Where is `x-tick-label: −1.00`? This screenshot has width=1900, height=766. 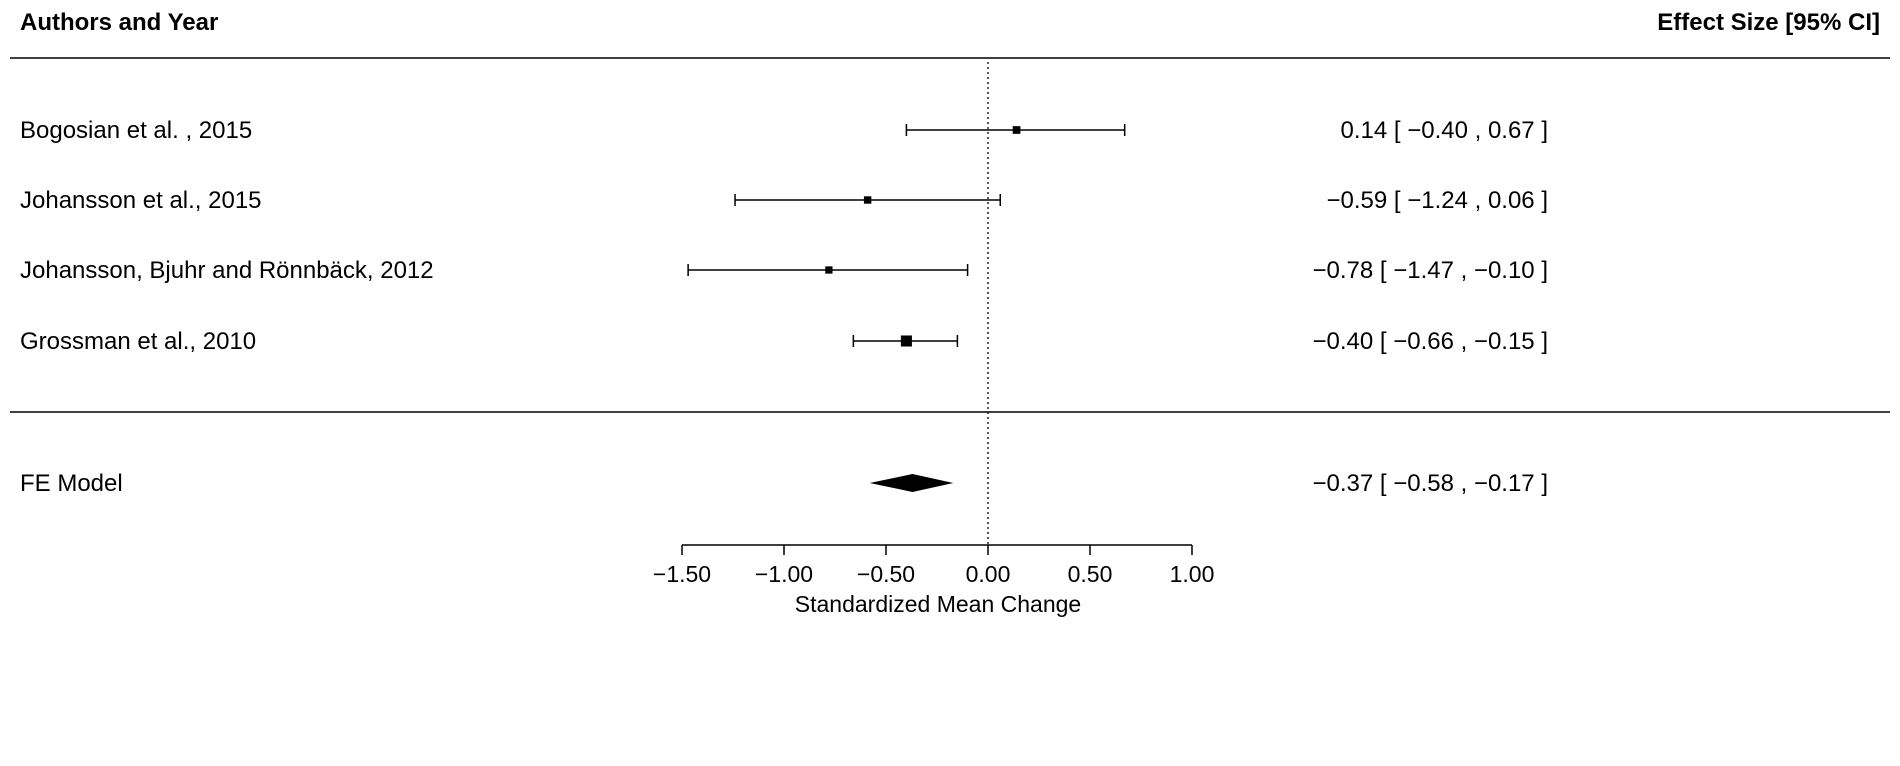
x-tick-label: −1.00 is located at coordinates (784, 574).